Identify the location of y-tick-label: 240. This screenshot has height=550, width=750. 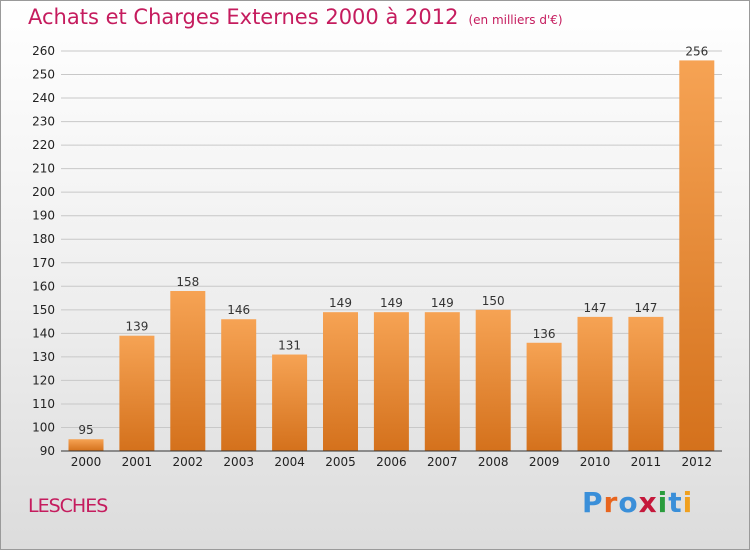
(43, 98).